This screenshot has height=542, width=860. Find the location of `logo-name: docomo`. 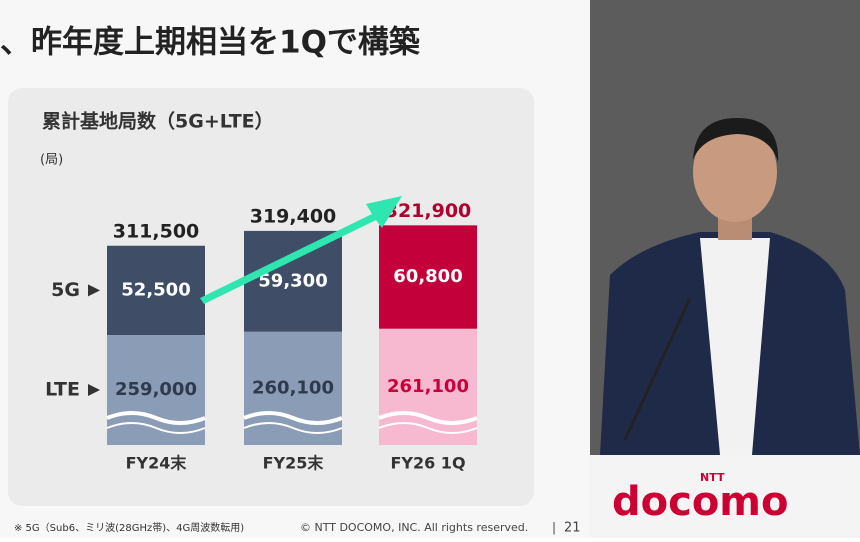

logo-name: docomo is located at coordinates (700, 502).